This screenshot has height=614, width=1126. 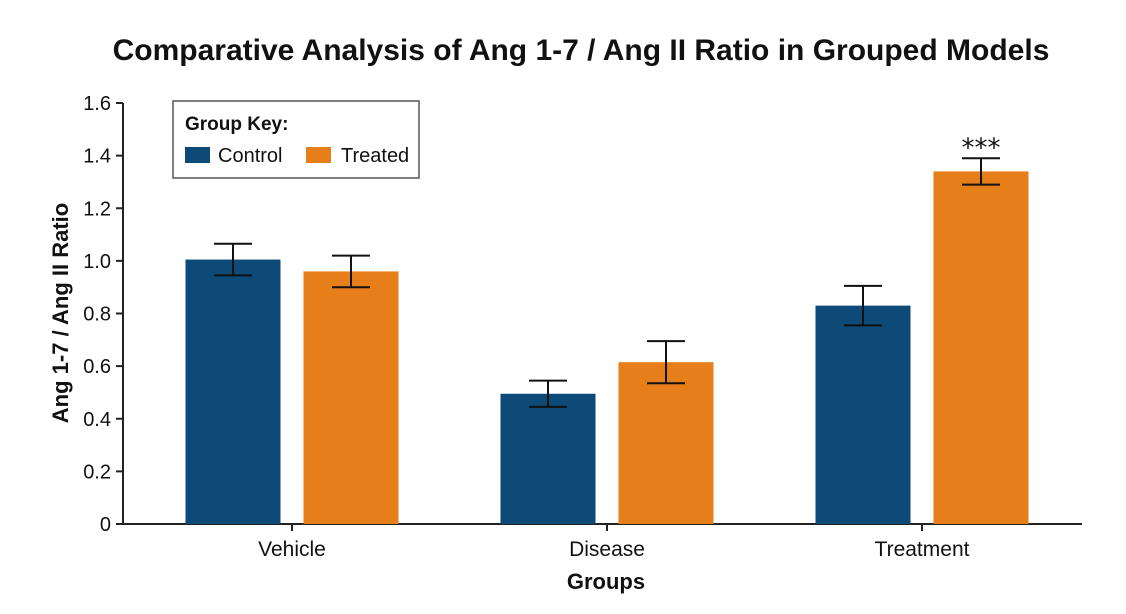 What do you see at coordinates (981, 347) in the screenshot?
I see `bar-treated-treatment` at bounding box center [981, 347].